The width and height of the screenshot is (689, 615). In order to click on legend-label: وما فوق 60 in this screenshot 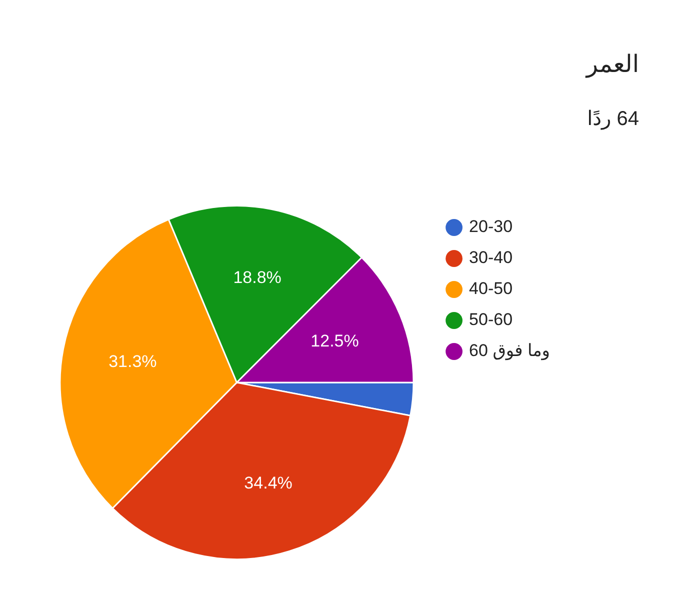, I will do `click(509, 351)`.